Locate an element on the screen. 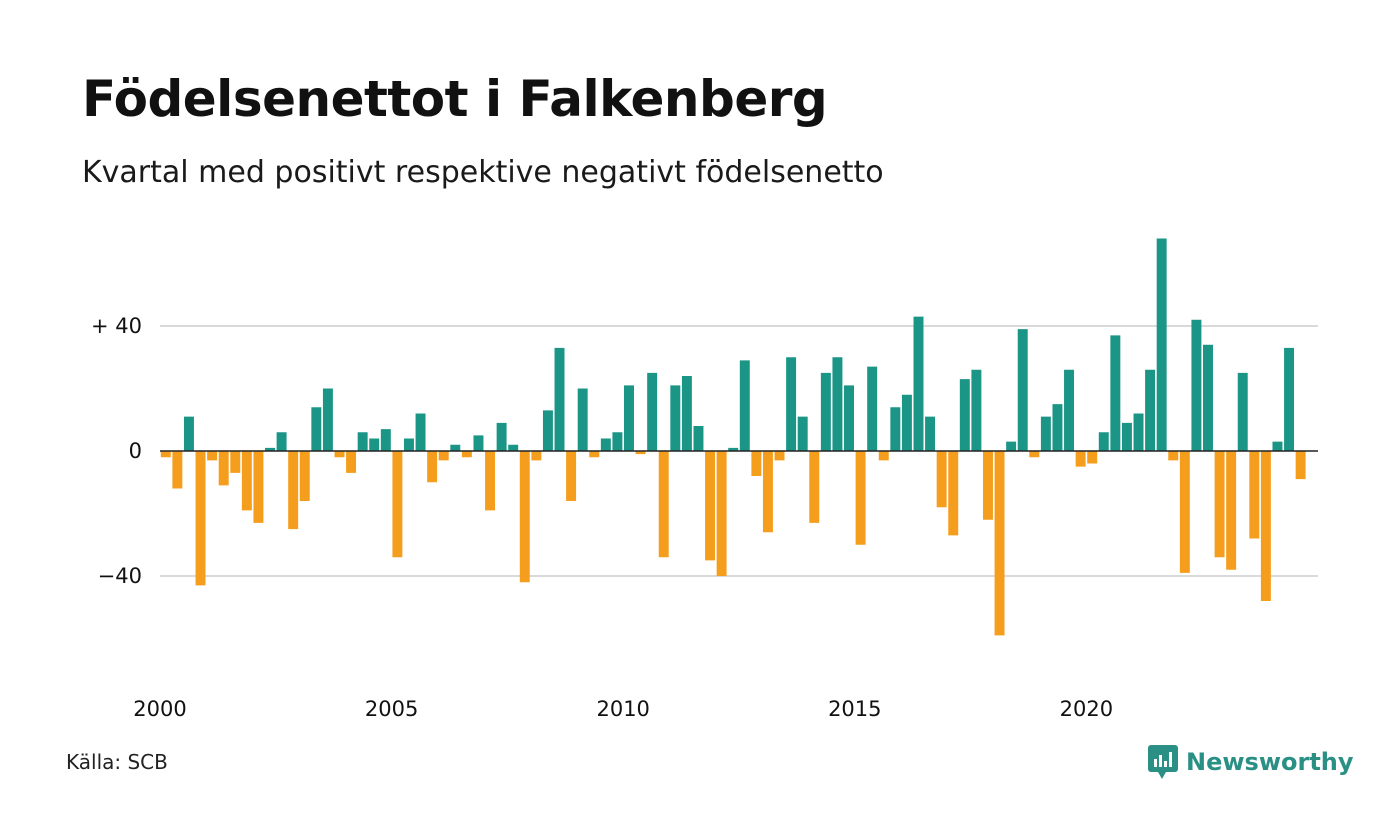  x-tick-label: 2020 is located at coordinates (1086, 709).